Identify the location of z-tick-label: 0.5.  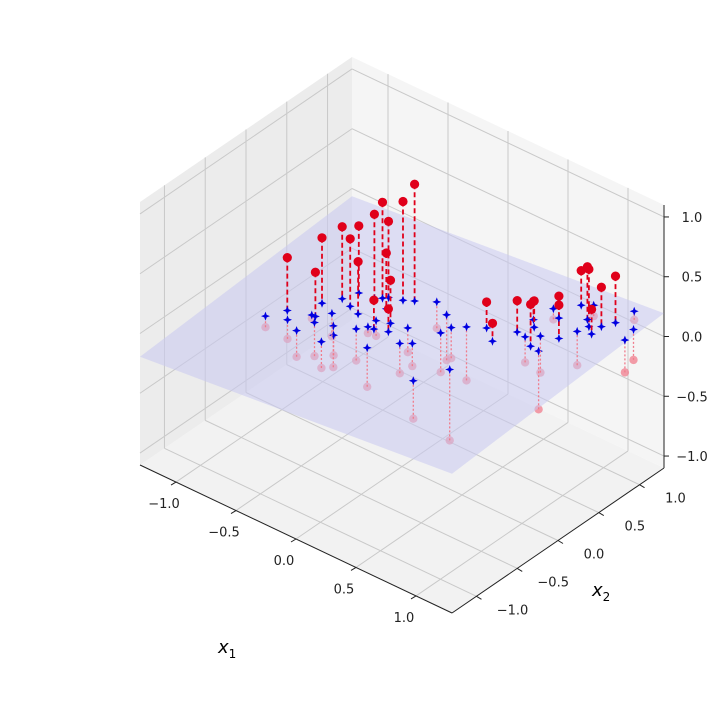
(692, 278).